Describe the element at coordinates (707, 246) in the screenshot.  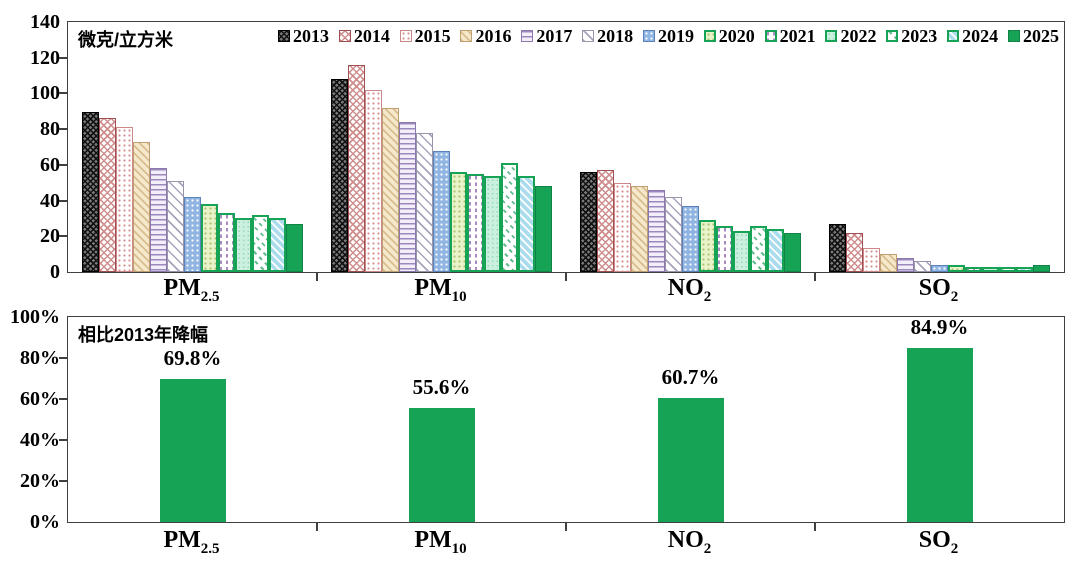
I see `bar-2020-no2` at that location.